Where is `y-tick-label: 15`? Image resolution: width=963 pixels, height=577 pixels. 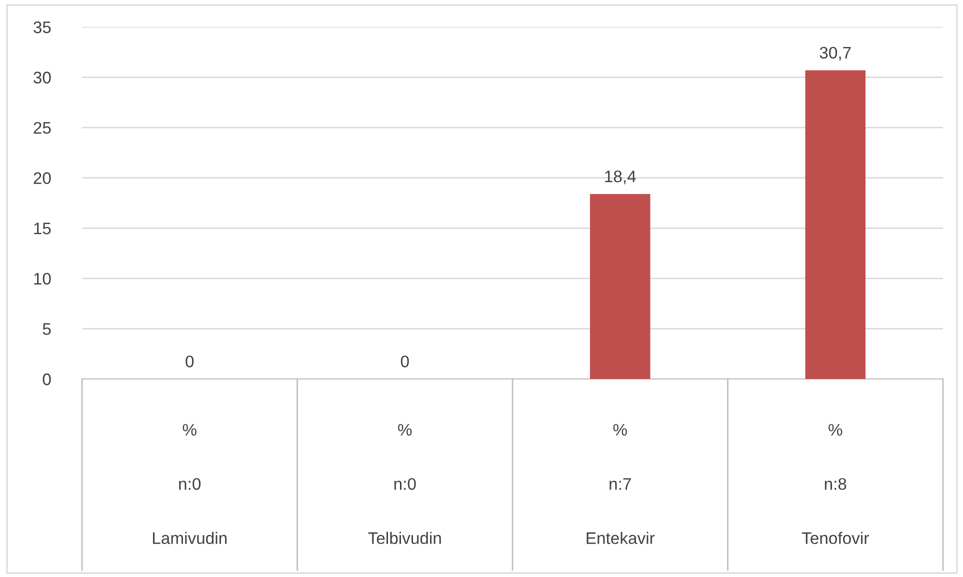 y-tick-label: 15 is located at coordinates (42, 228).